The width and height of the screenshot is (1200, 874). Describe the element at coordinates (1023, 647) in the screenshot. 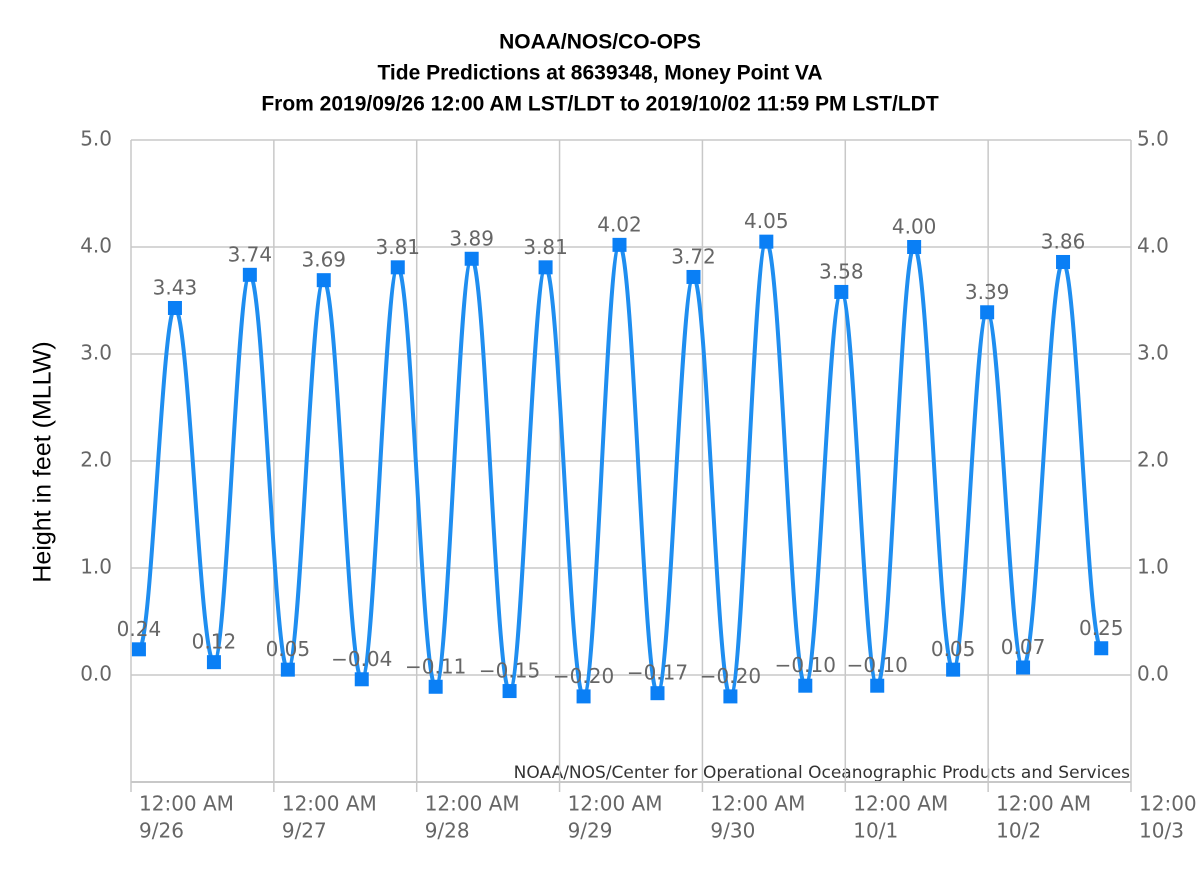

I see `data-label: 0.07` at that location.